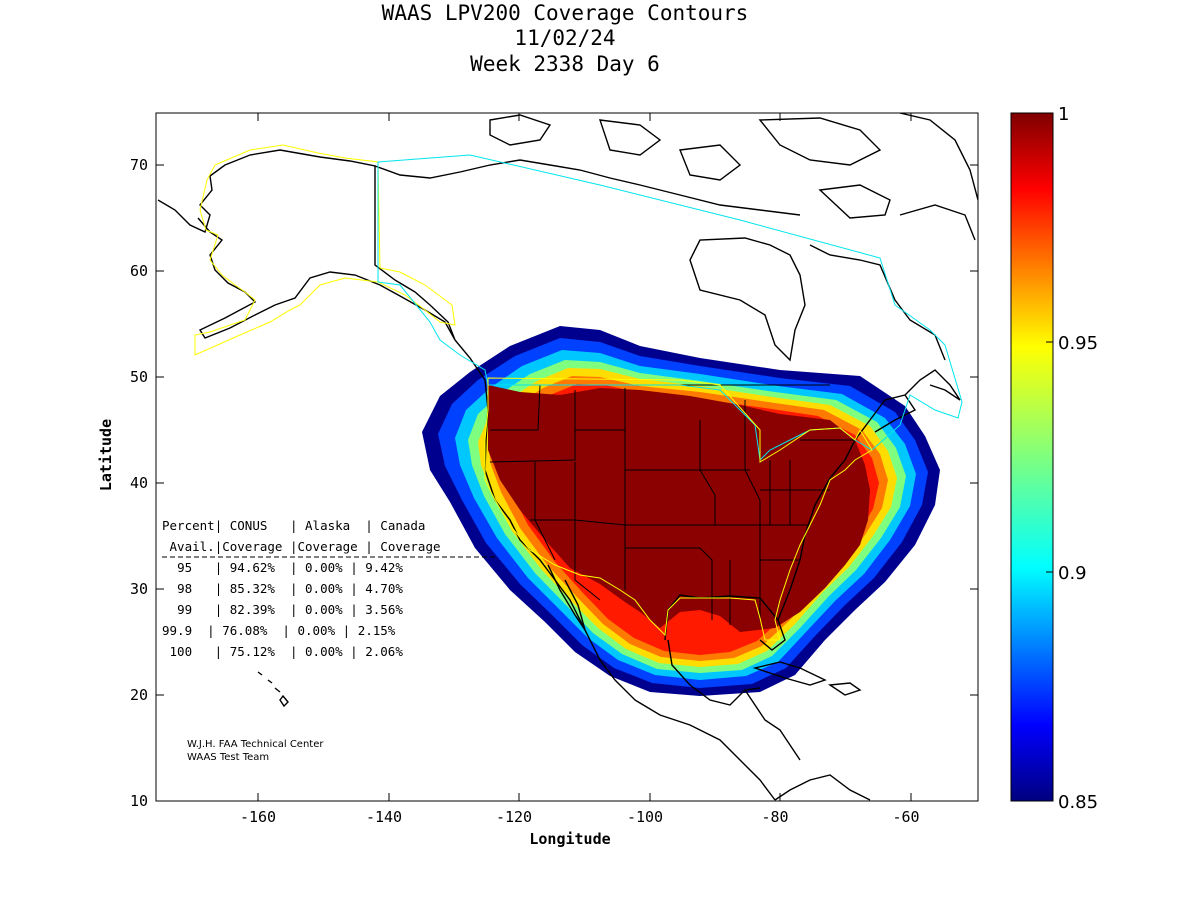  I want to click on colorbar-tick-label: 0.85, so click(1078, 802).